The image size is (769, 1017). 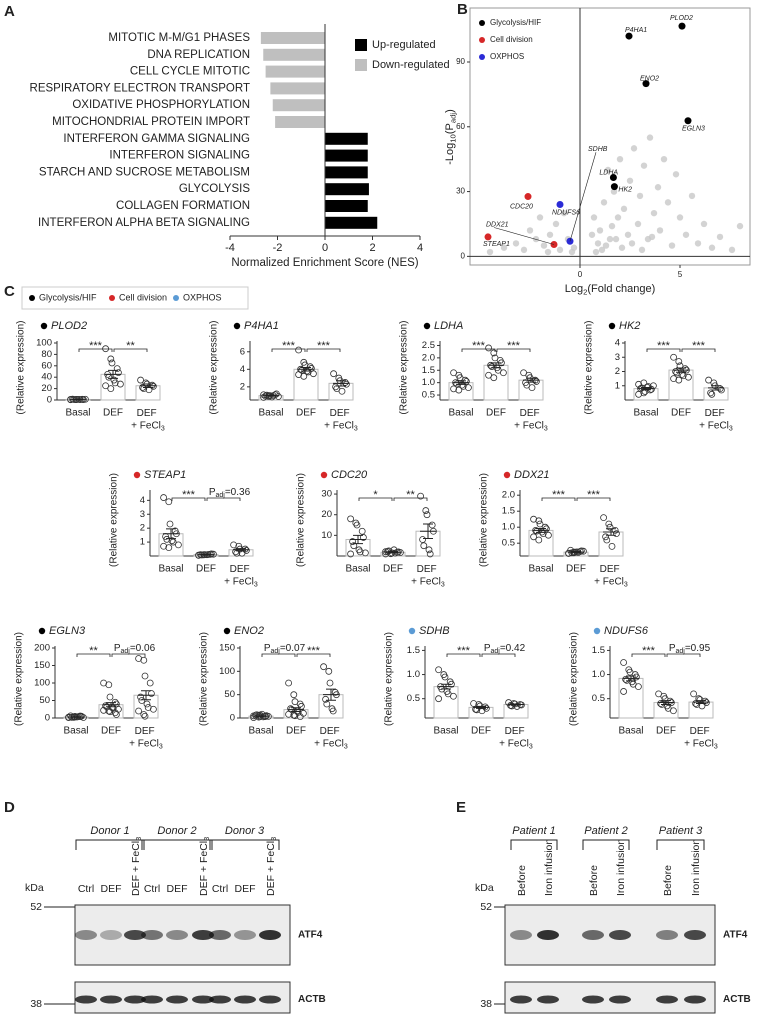 I want to click on title-marker, so click(x=227, y=631).